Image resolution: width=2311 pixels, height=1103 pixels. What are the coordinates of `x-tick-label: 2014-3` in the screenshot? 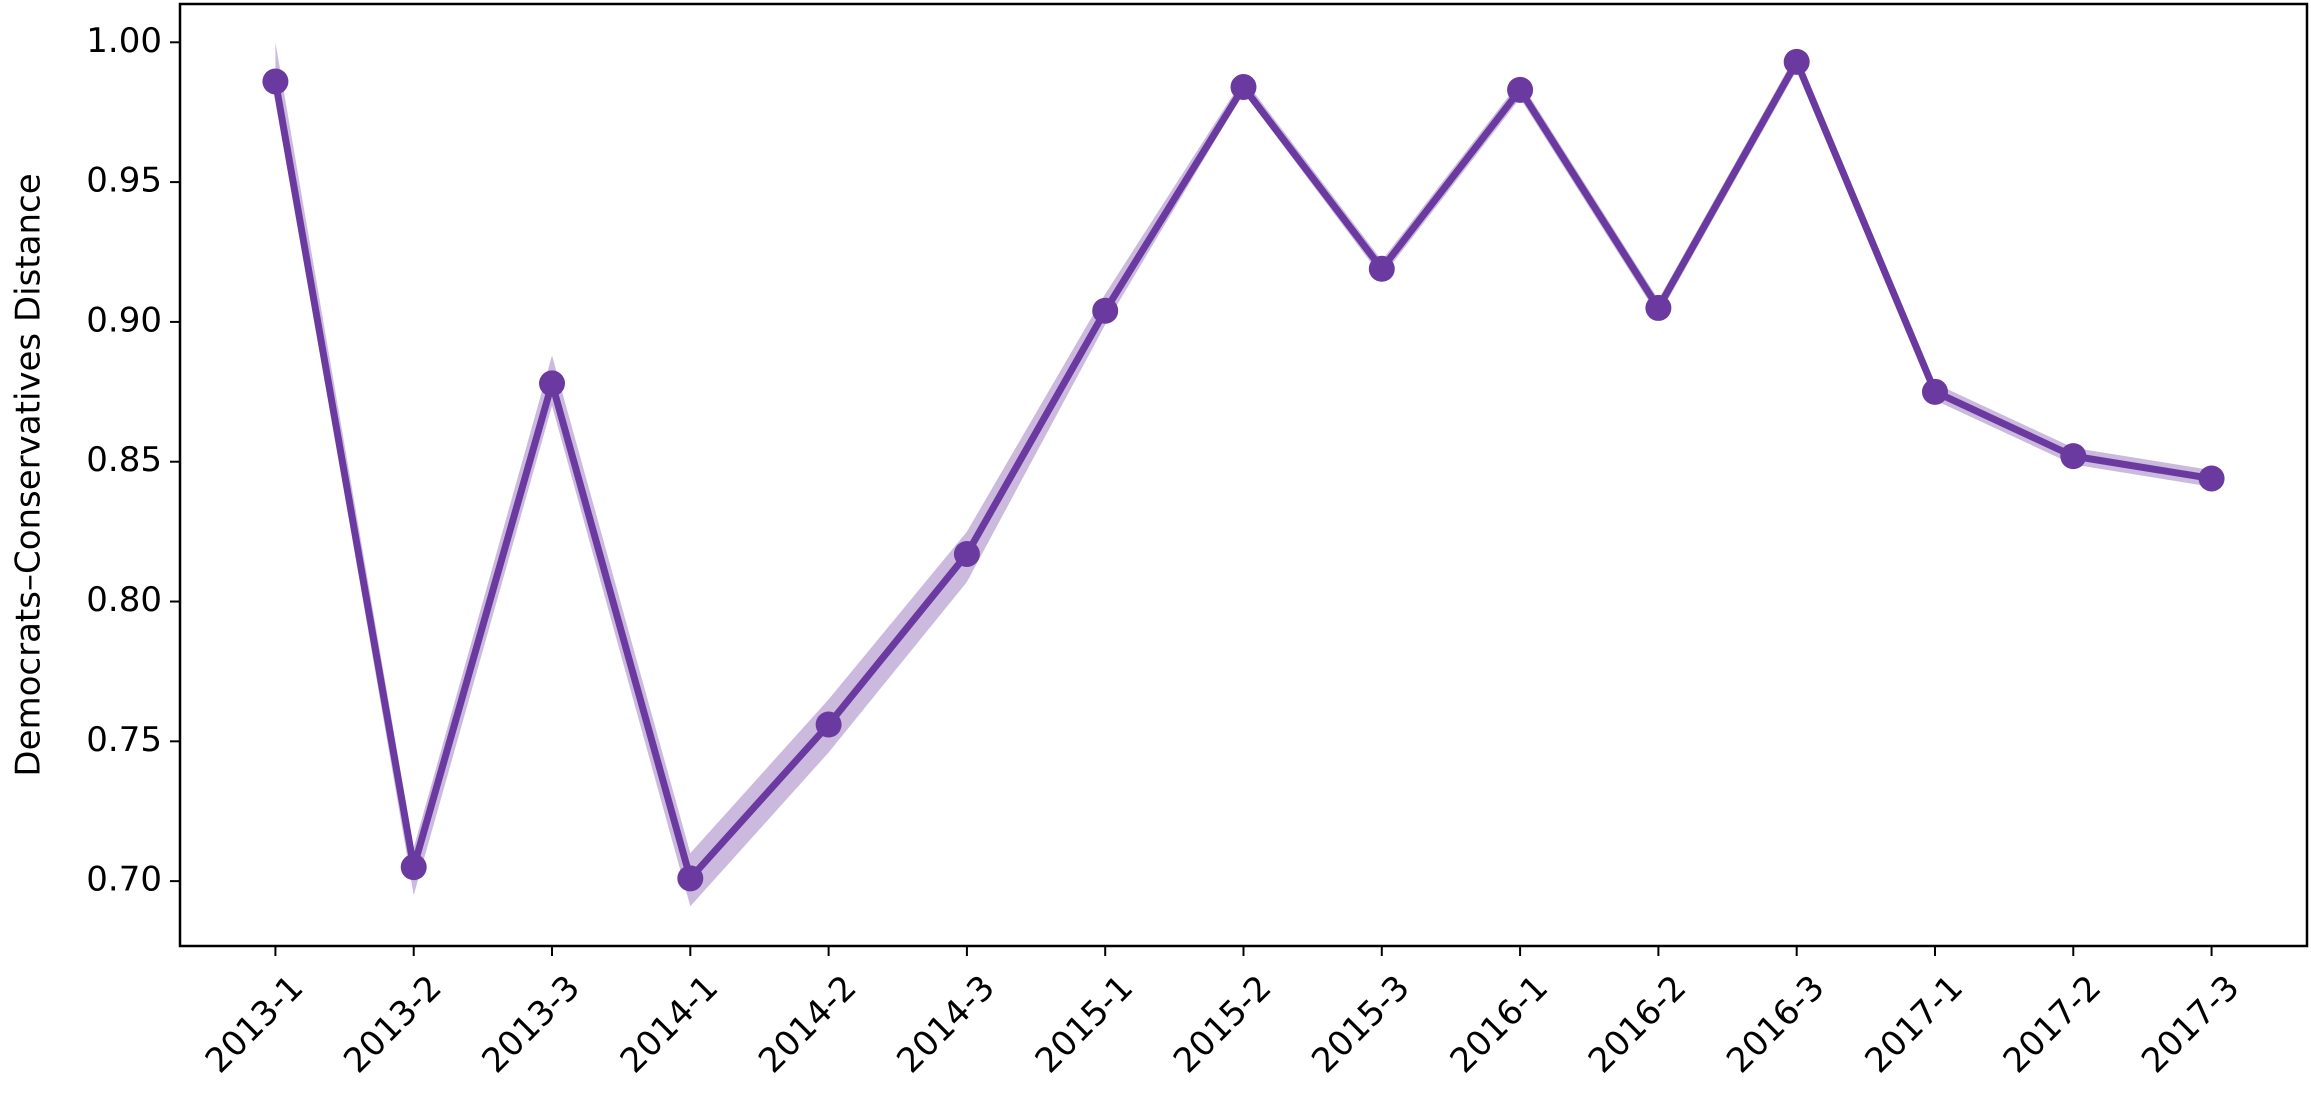 It's located at (945, 1024).